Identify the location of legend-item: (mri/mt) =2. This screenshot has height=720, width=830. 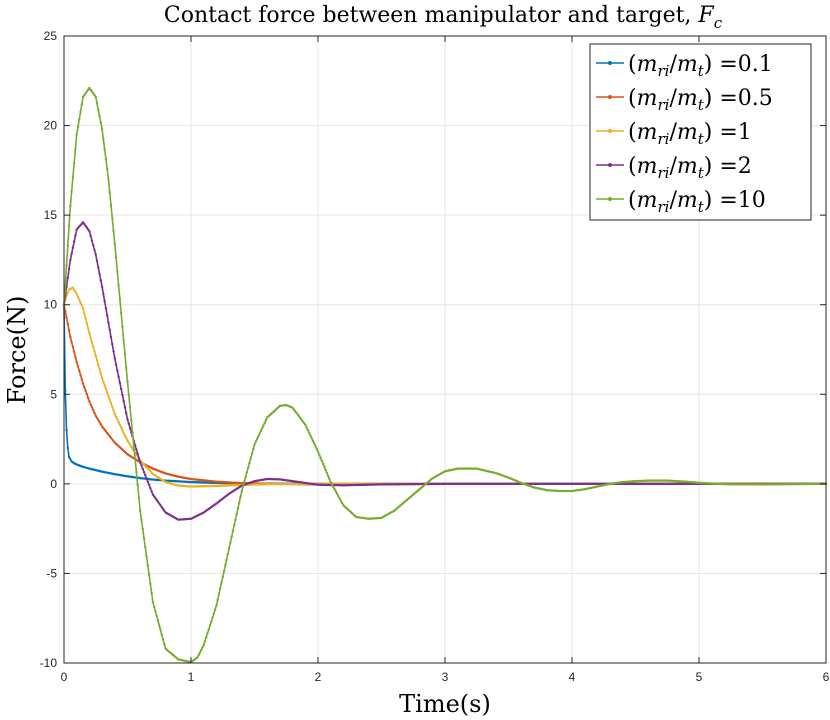
(674, 168).